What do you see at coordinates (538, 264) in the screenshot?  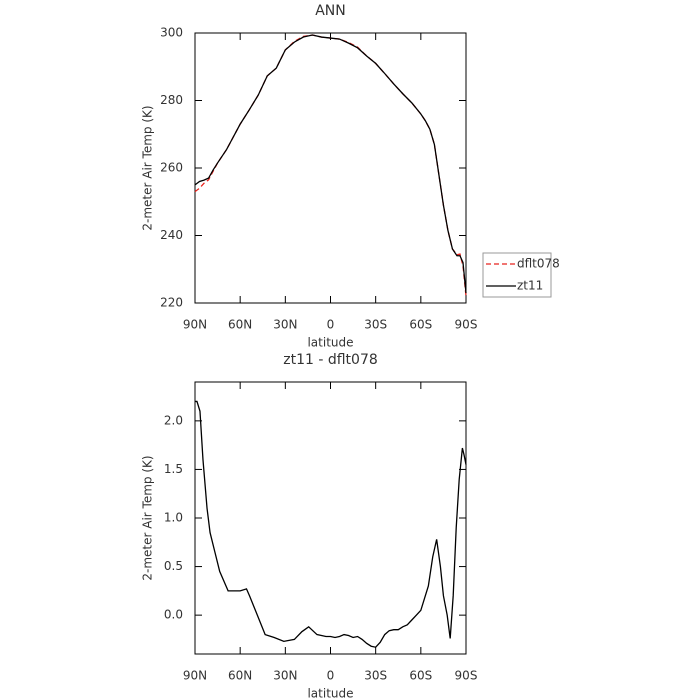 I see `legend-label: dflt078` at bounding box center [538, 264].